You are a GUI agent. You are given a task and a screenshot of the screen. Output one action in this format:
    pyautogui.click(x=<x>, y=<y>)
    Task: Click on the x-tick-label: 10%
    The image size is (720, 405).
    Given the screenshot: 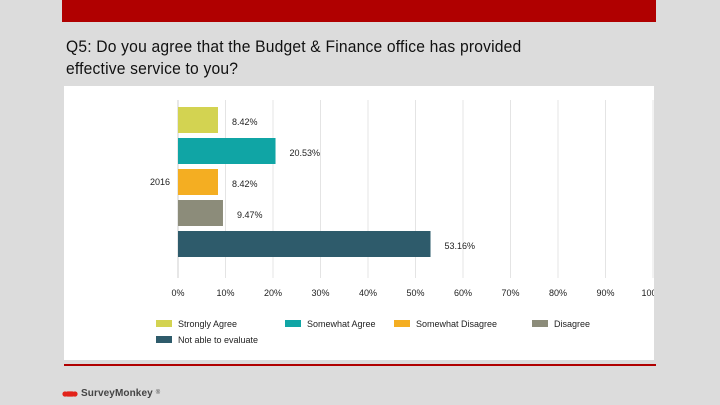 What is the action you would take?
    pyautogui.click(x=225, y=293)
    